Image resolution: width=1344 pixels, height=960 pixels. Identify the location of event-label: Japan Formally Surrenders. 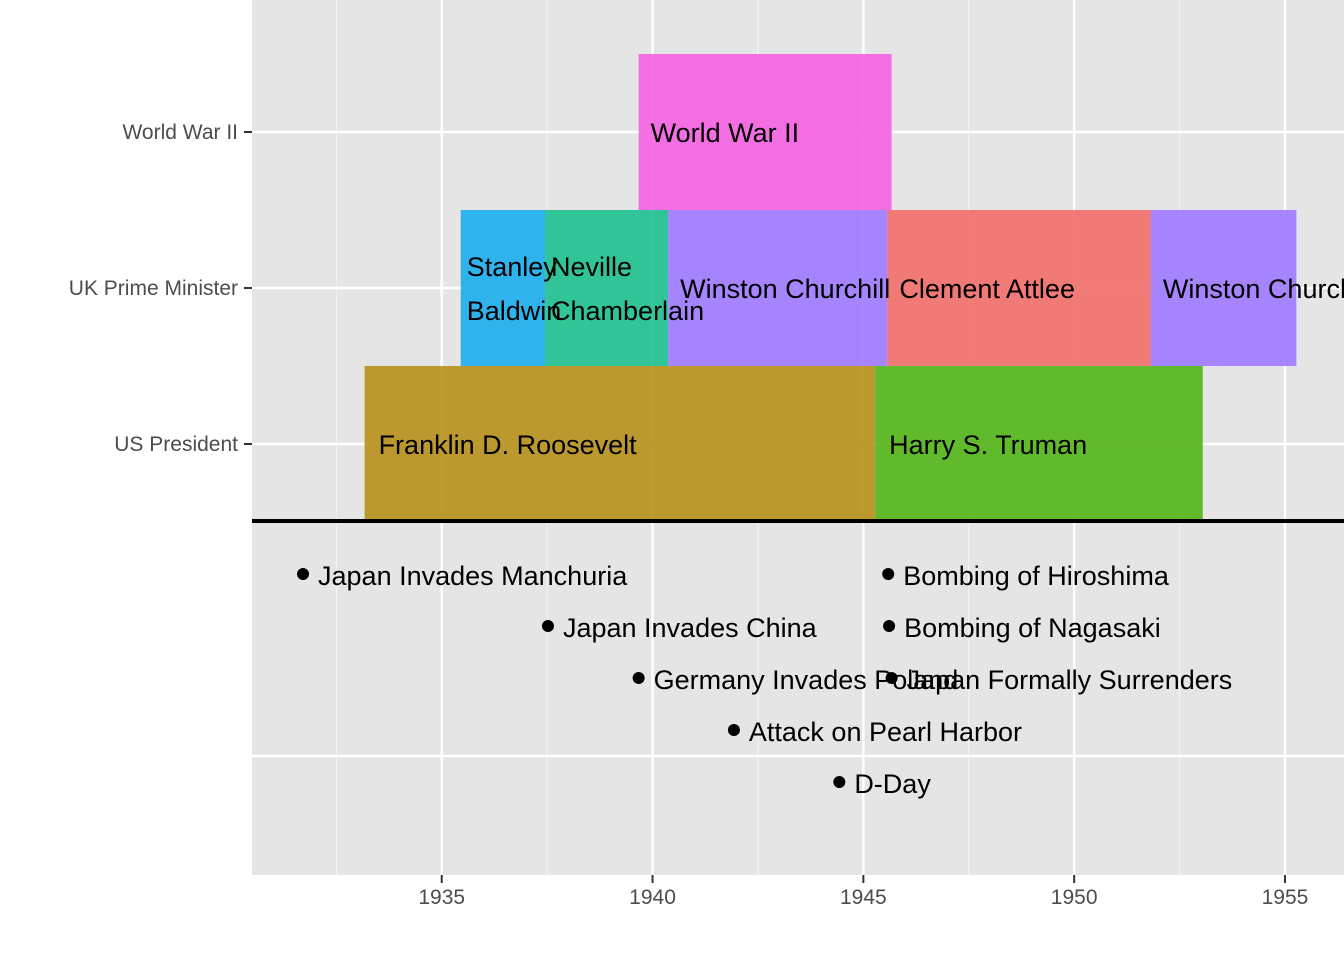
(1070, 680).